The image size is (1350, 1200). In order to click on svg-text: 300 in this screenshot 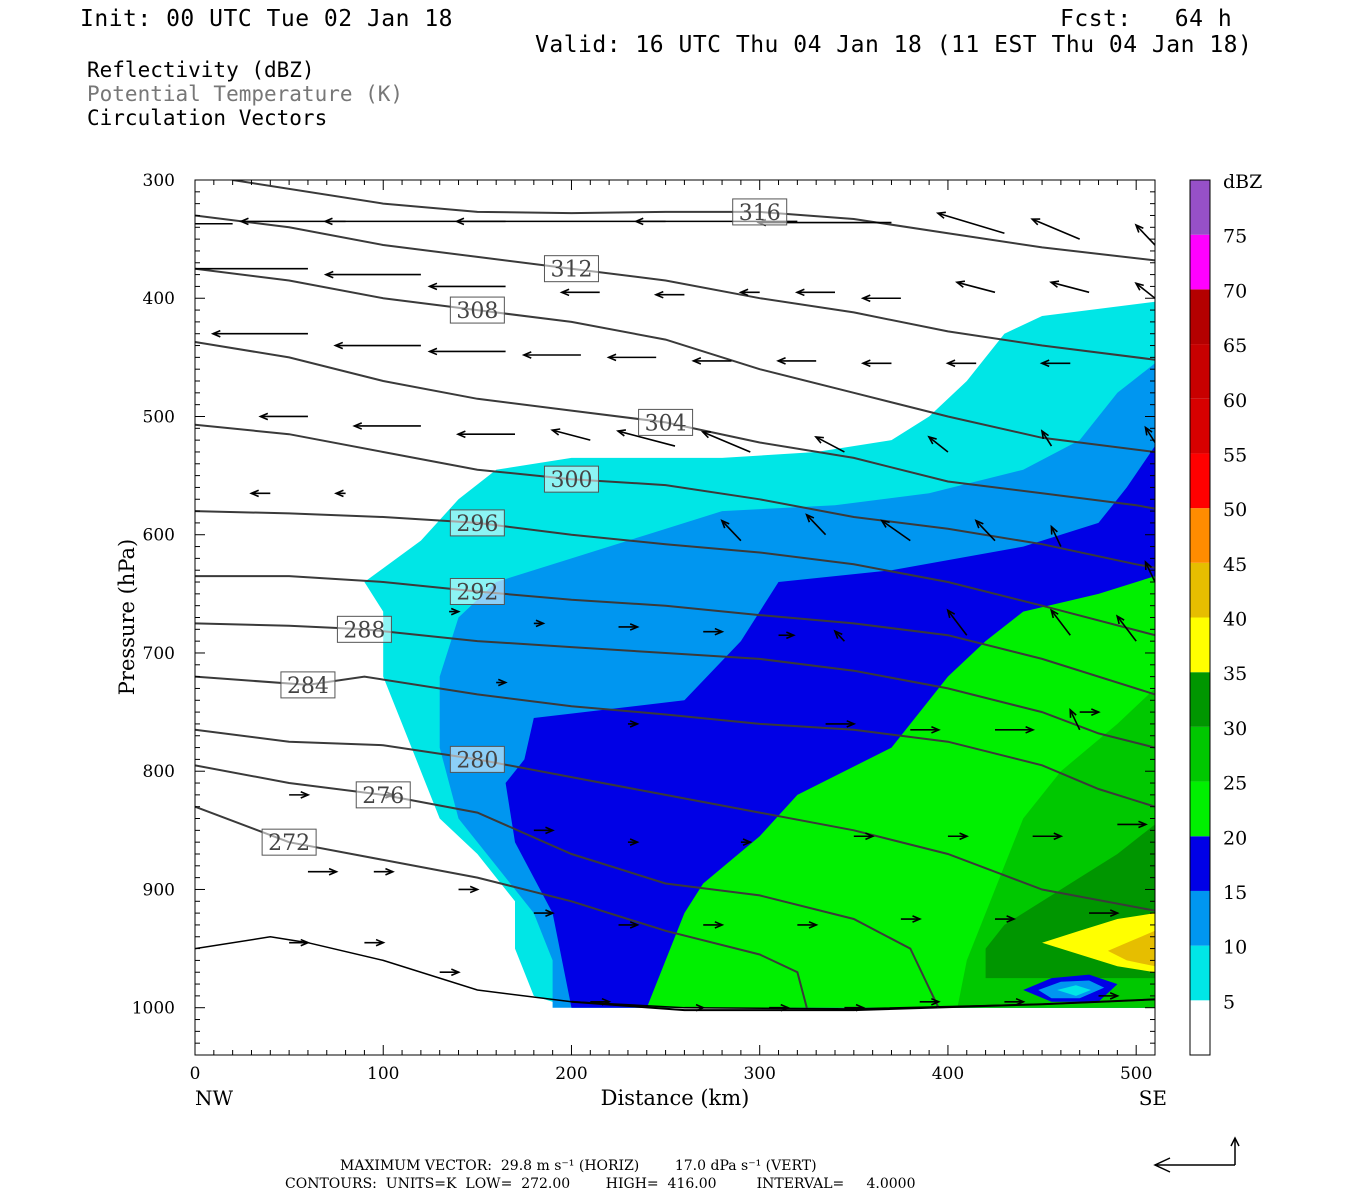, I will do `click(571, 480)`.